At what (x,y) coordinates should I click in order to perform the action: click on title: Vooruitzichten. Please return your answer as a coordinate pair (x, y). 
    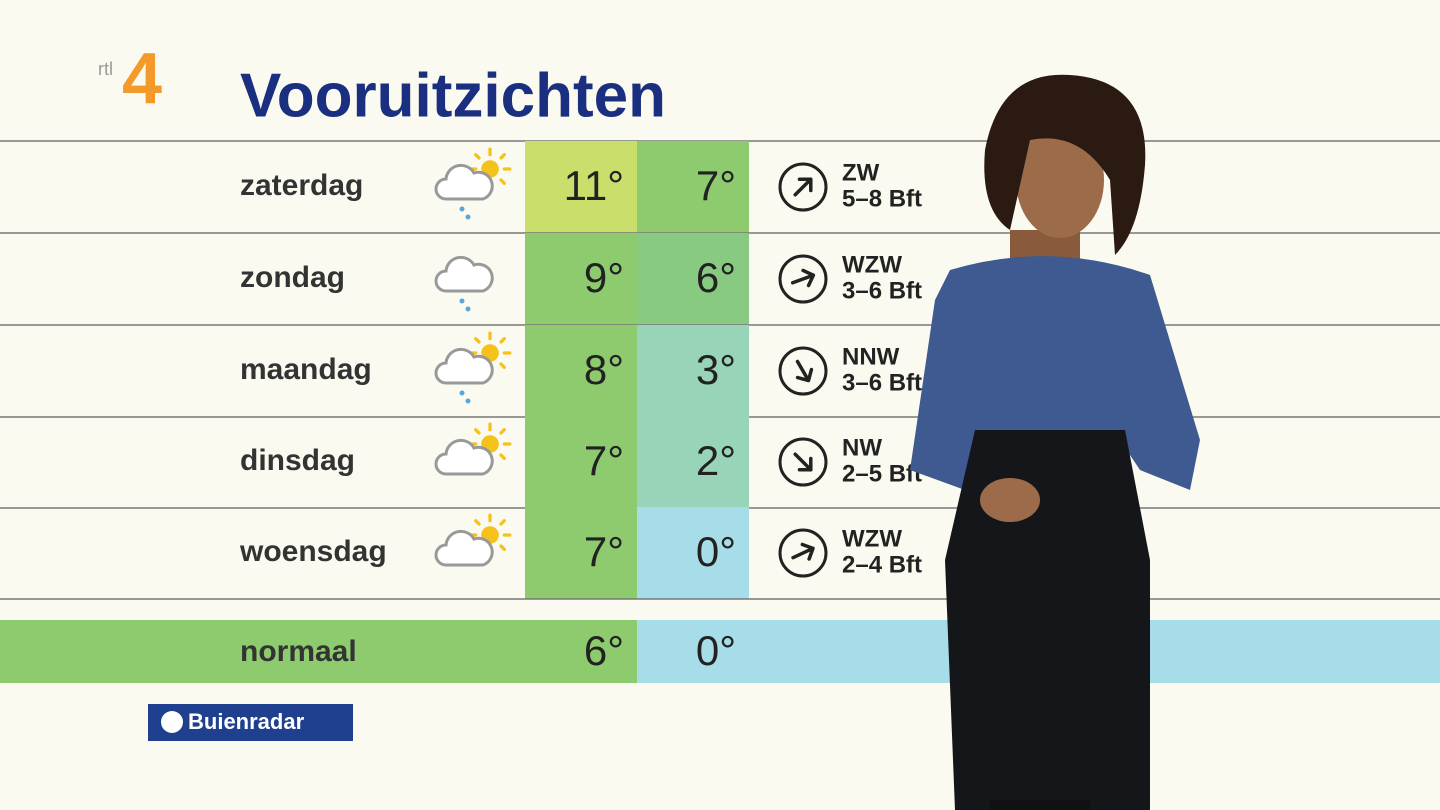
    Looking at the image, I should click on (453, 95).